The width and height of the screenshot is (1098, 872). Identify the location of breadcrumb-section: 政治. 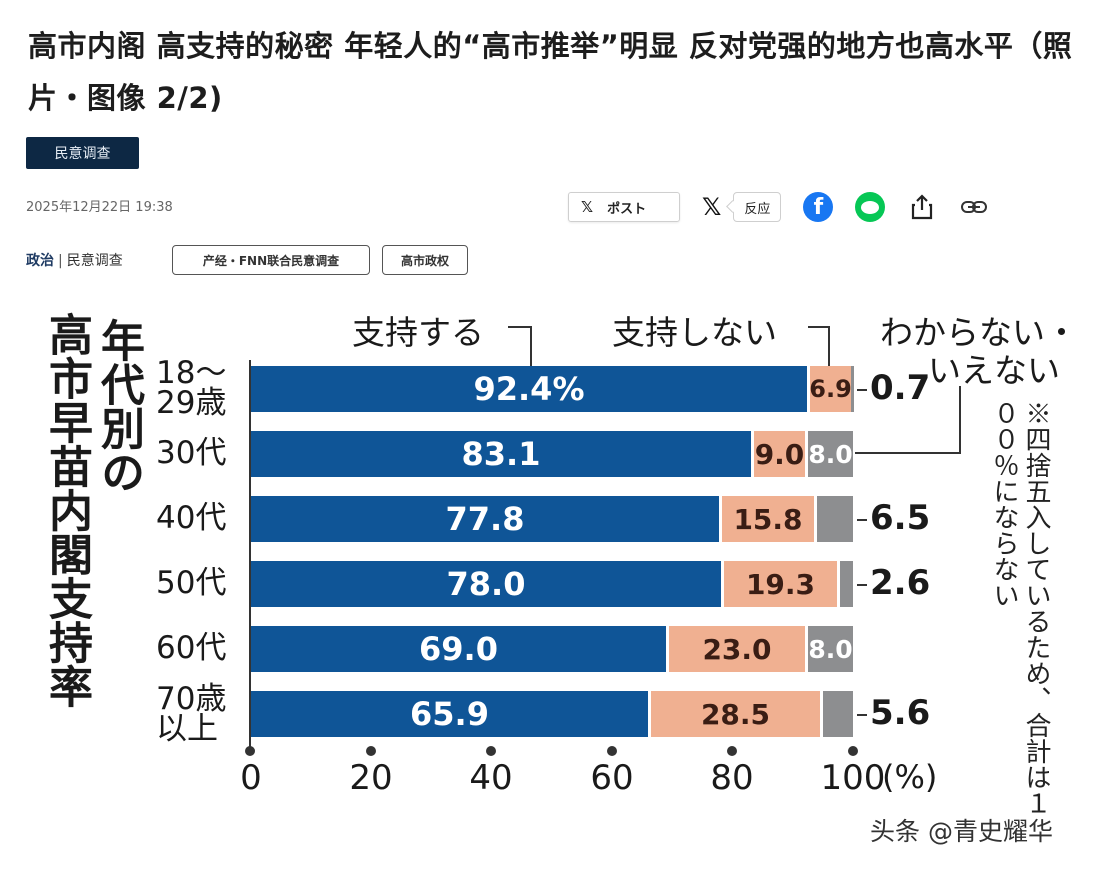
(40, 261).